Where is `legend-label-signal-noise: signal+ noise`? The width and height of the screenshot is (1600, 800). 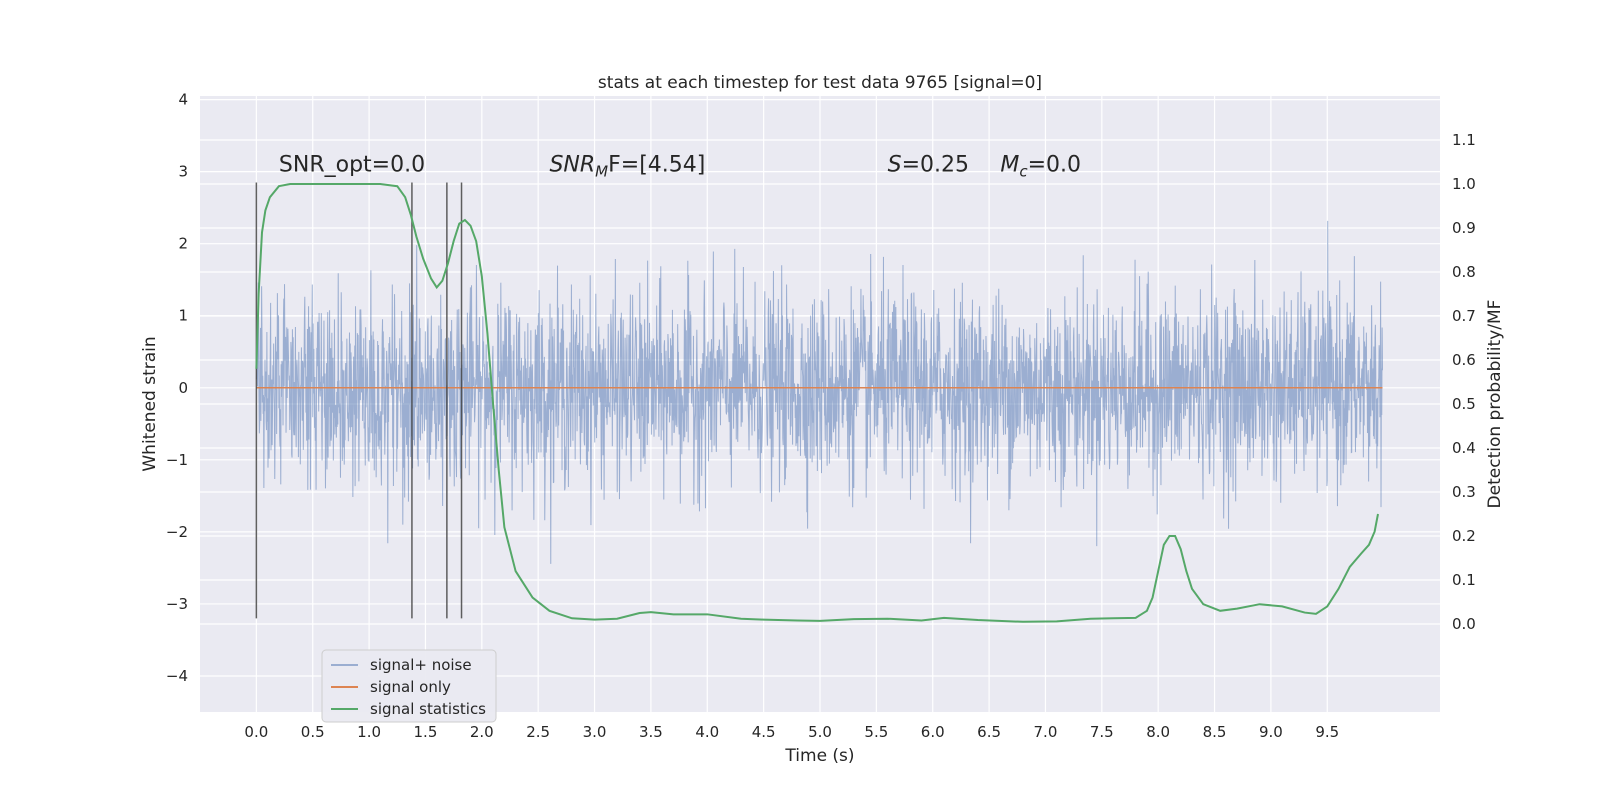
legend-label-signal-noise: signal+ noise is located at coordinates (421, 665).